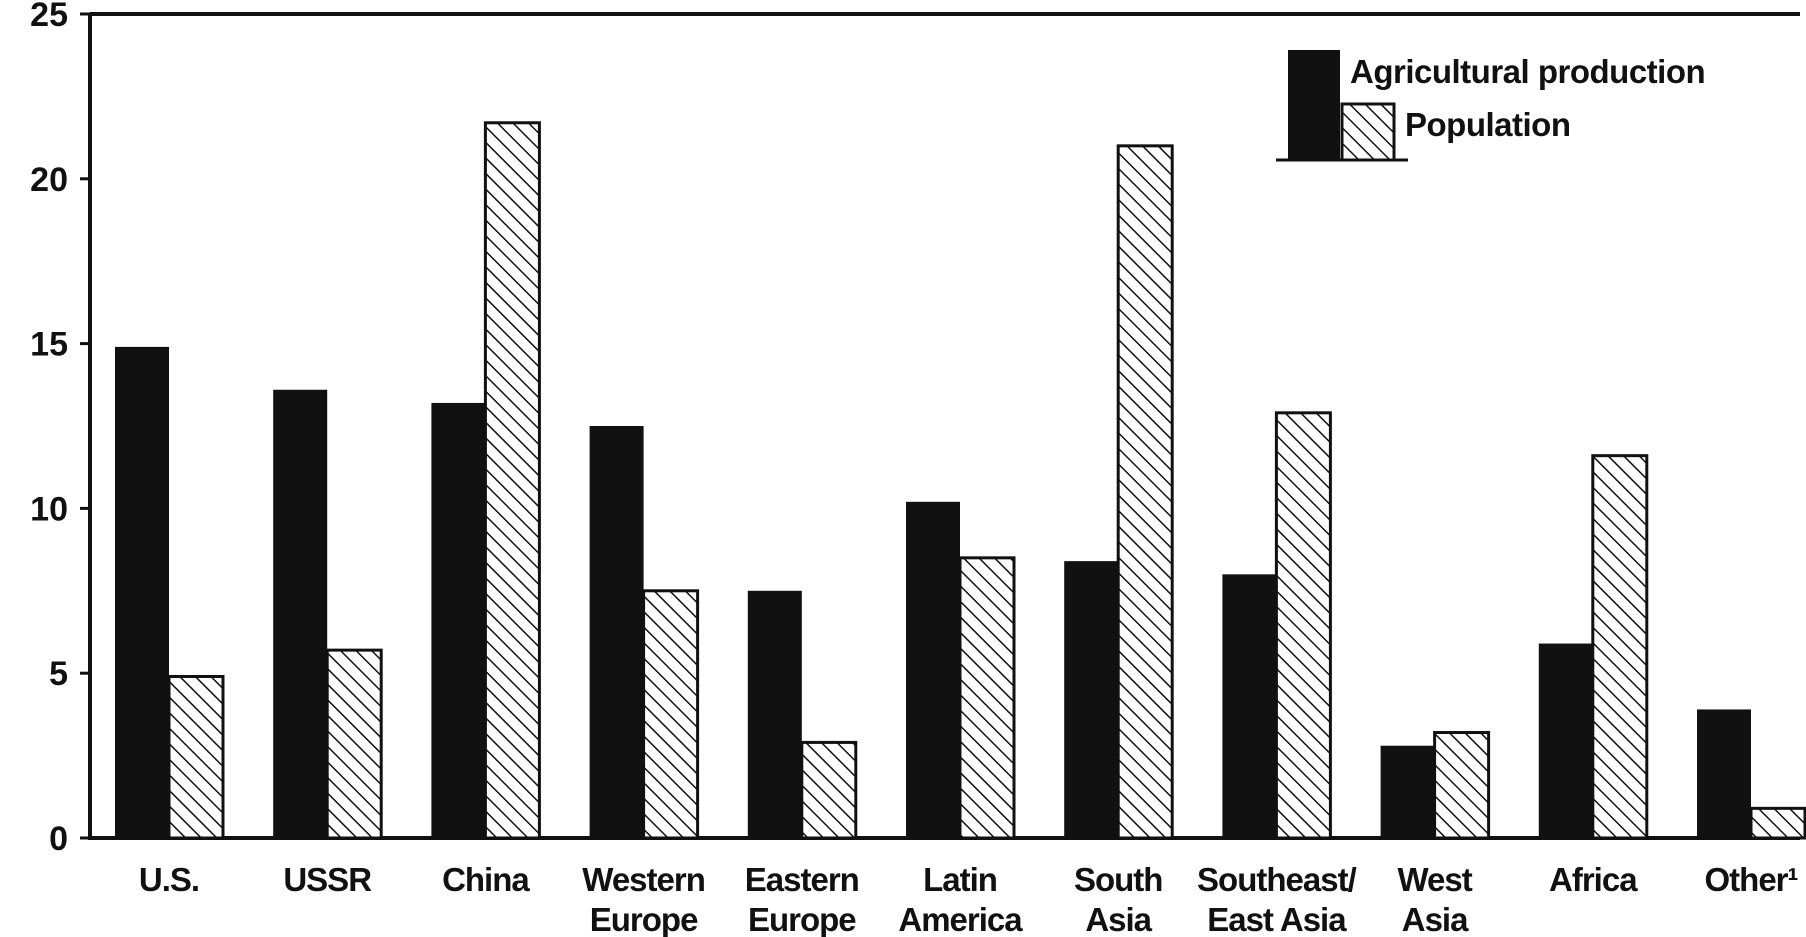 The image size is (1806, 937). I want to click on y-tick-label: 20, so click(49, 180).